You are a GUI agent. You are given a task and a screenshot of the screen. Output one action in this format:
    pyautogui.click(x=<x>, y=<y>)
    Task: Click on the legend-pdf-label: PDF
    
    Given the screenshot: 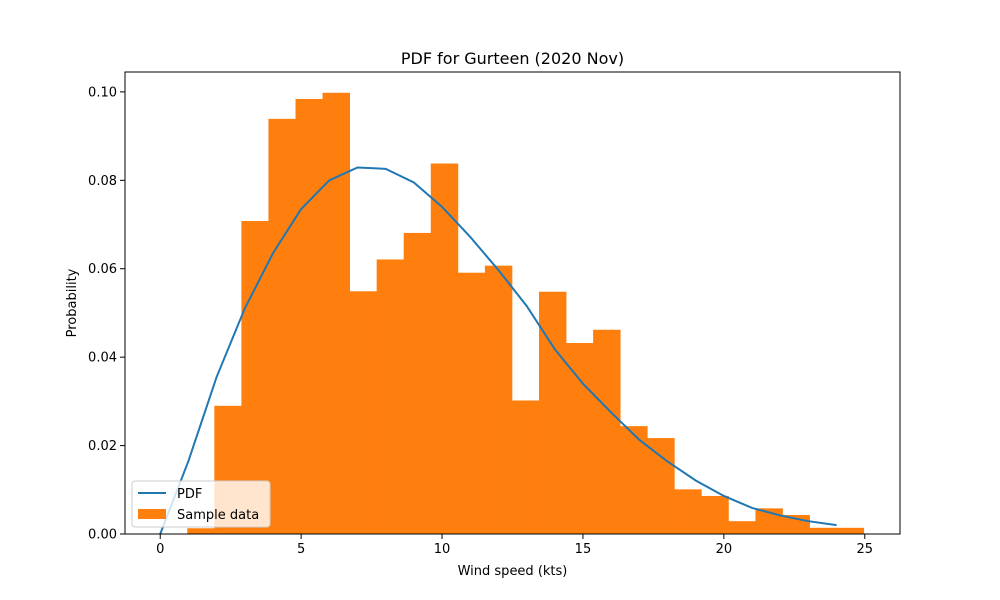 What is the action you would take?
    pyautogui.click(x=189, y=494)
    